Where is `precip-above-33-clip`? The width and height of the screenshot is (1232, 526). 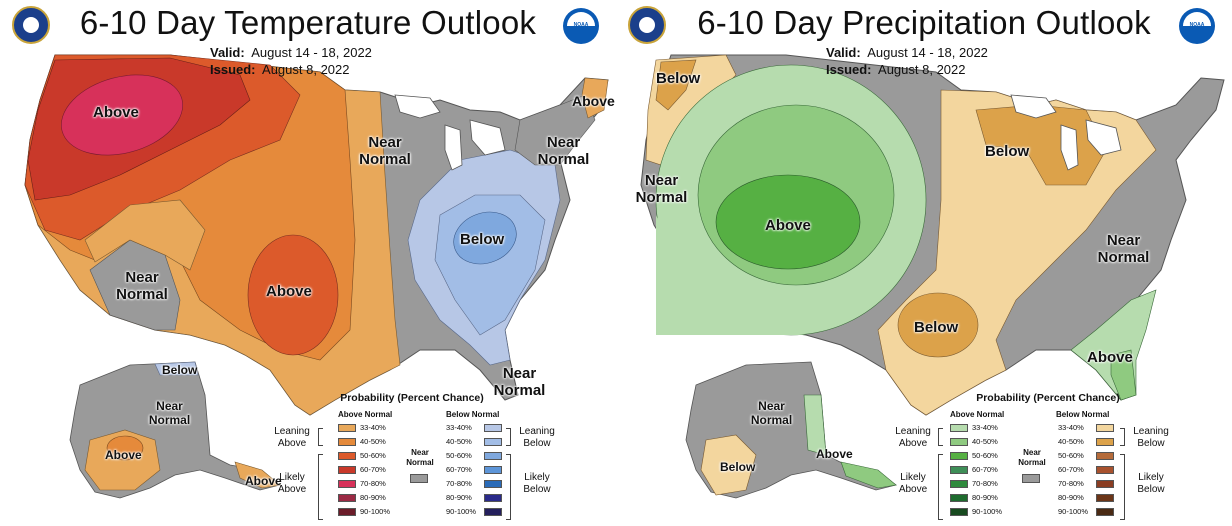 precip-above-33-clip is located at coordinates (731, 275).